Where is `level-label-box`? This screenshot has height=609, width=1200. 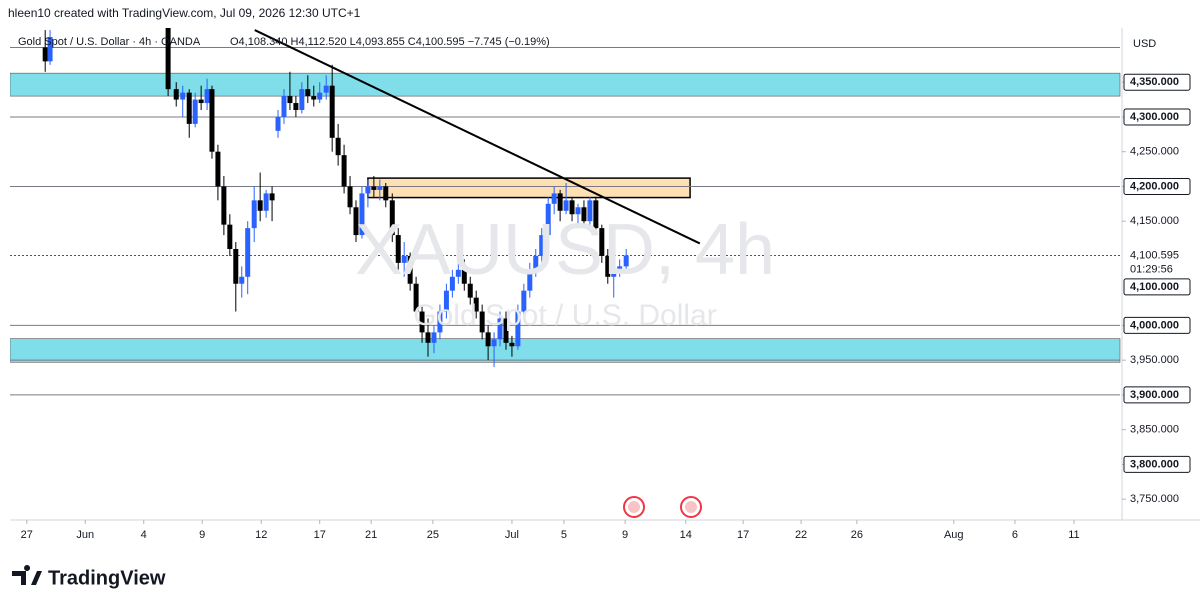 level-label-box is located at coordinates (1157, 287).